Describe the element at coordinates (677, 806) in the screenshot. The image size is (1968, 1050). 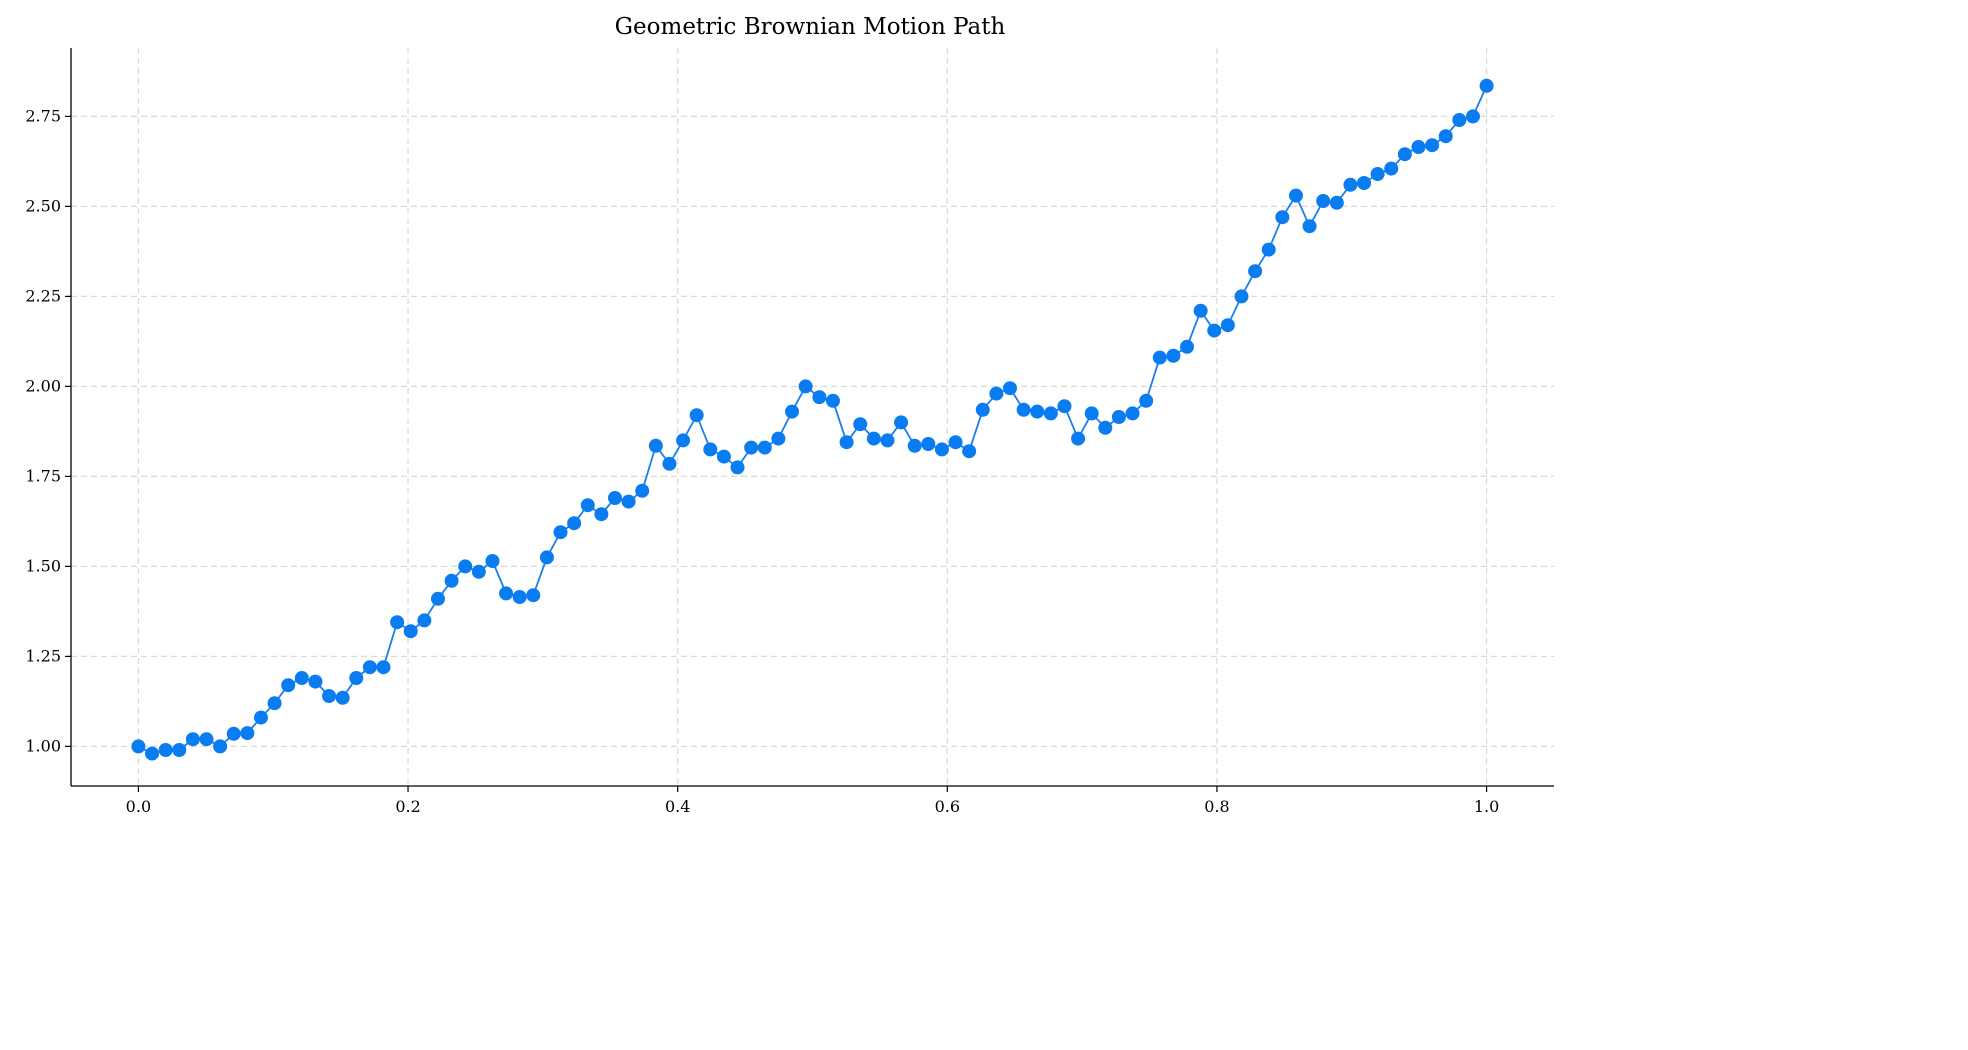
I see `x-tick-label: 0.4` at that location.